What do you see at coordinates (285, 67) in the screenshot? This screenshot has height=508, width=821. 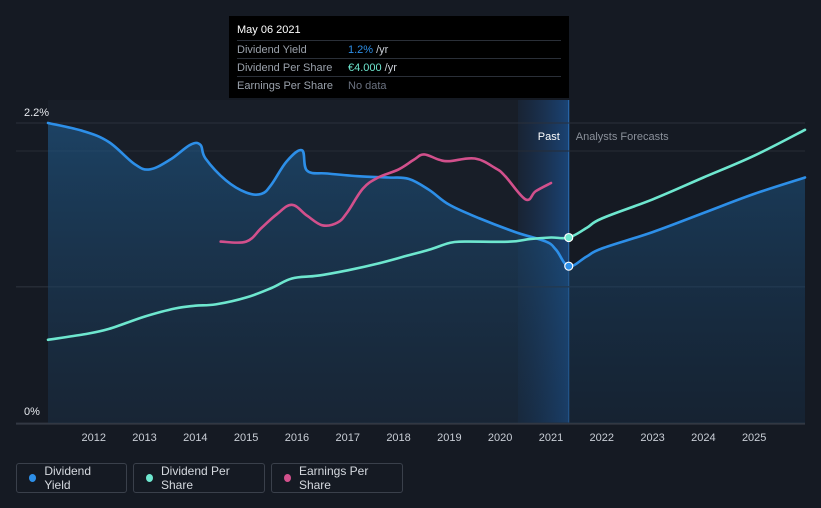 I see `tooltip-label: Dividend Per Share` at bounding box center [285, 67].